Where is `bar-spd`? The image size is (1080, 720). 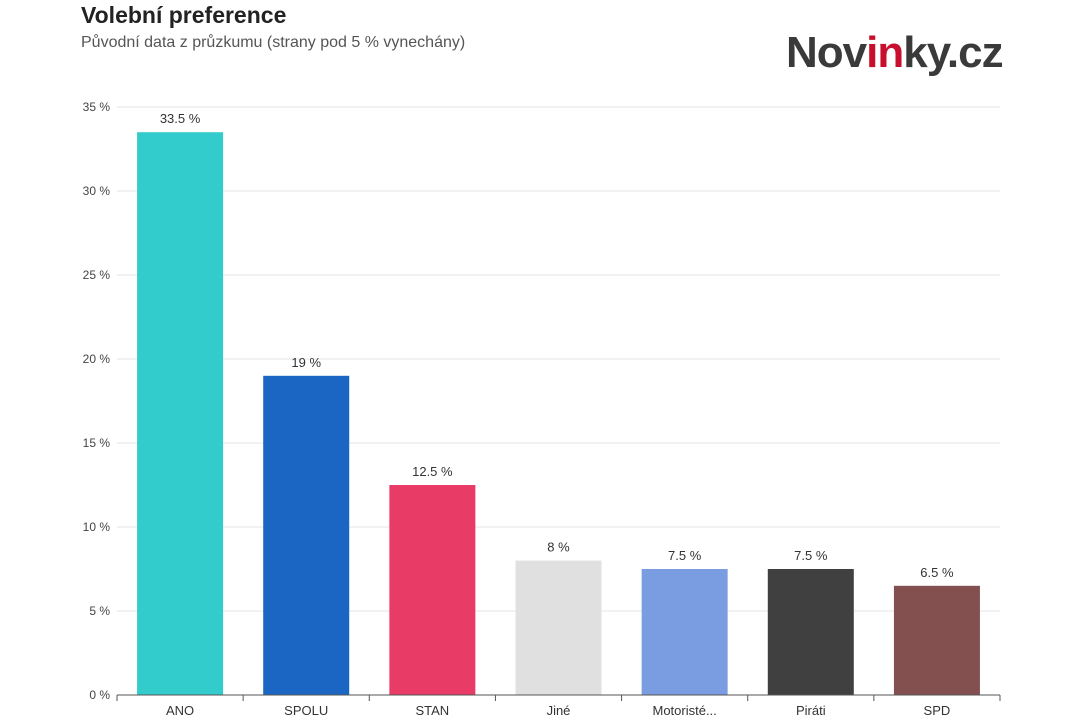
bar-spd is located at coordinates (936, 640).